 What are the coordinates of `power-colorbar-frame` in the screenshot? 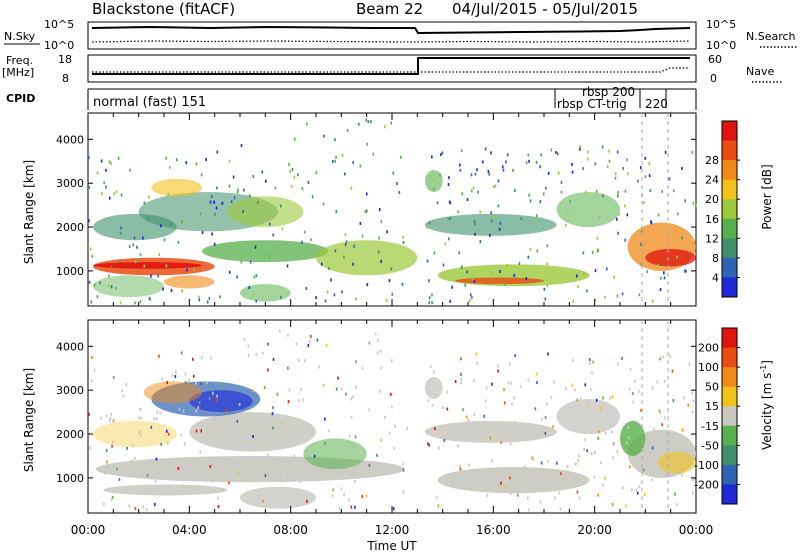 It's located at (729, 209).